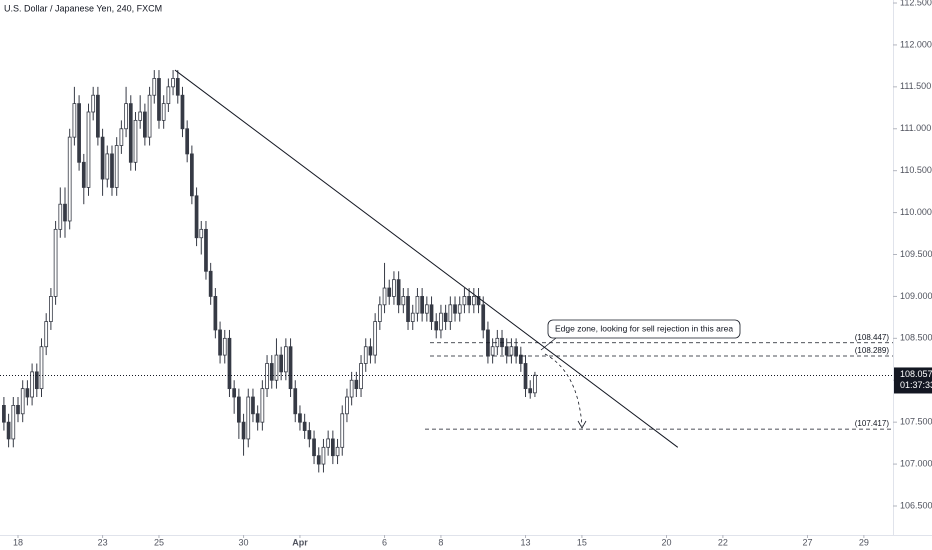 Image resolution: width=932 pixels, height=550 pixels. What do you see at coordinates (582, 424) in the screenshot?
I see `projection-arrowhead` at bounding box center [582, 424].